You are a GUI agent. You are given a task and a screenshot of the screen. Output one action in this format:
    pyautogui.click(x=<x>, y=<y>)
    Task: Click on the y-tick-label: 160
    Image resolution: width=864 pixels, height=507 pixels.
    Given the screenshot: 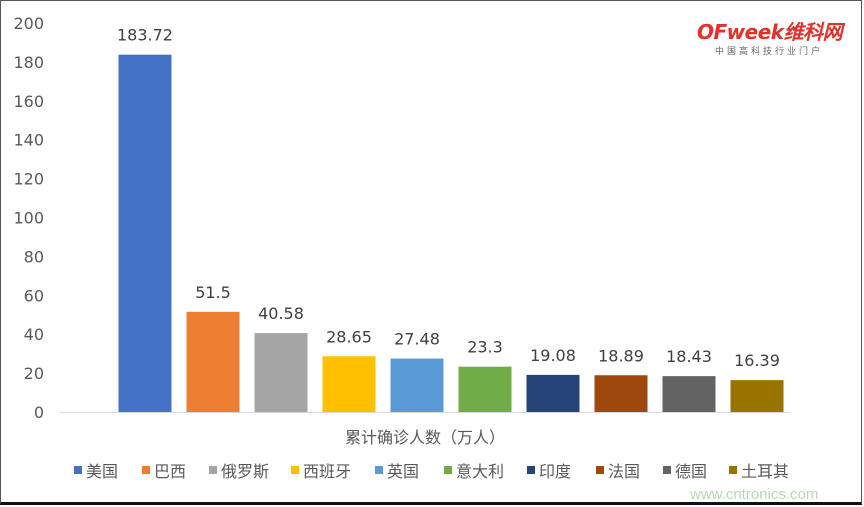 What is the action you would take?
    pyautogui.click(x=28, y=101)
    